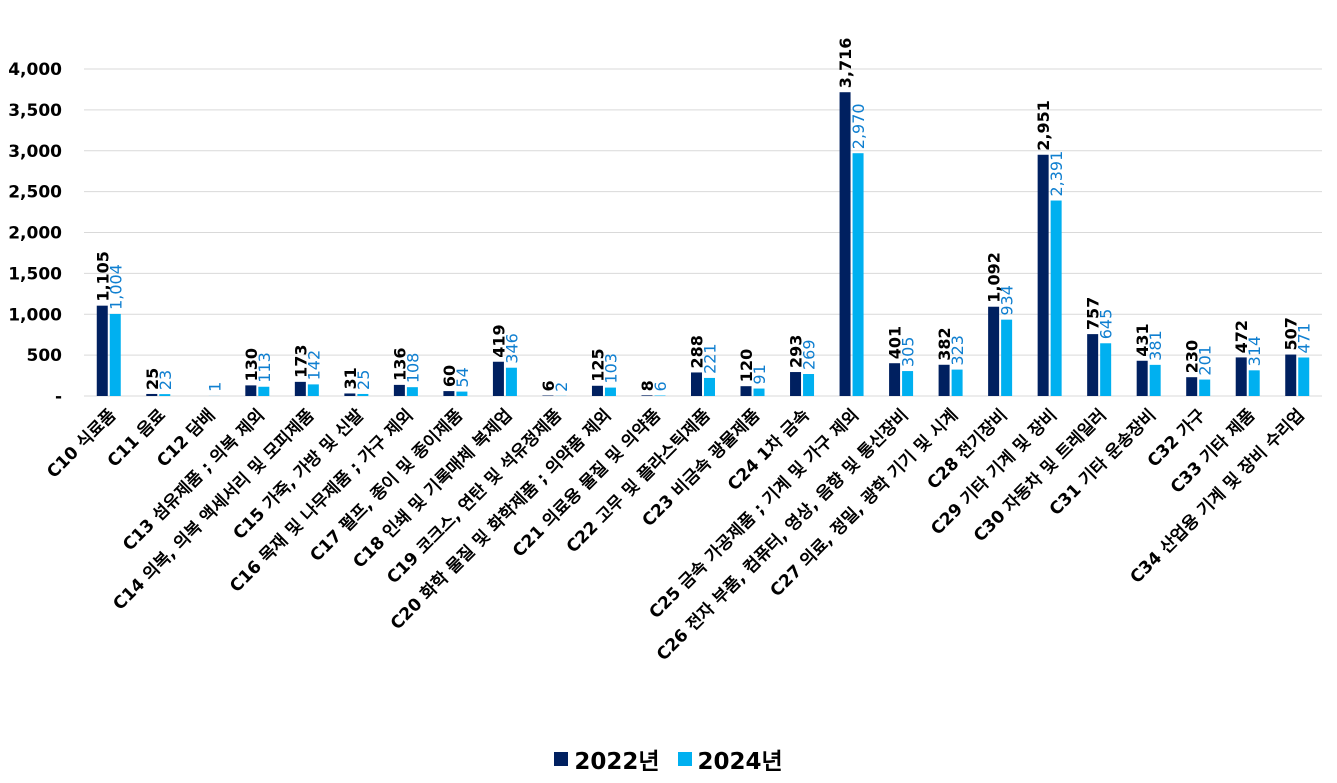 This screenshot has width=1337, height=783. What do you see at coordinates (1043, 125) in the screenshot?
I see `data-label-2022: 2,951` at bounding box center [1043, 125].